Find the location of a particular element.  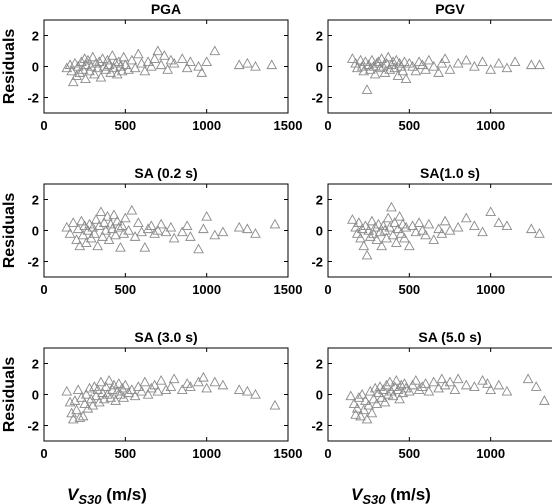

y-tick-label: 0 is located at coordinates (319, 231).